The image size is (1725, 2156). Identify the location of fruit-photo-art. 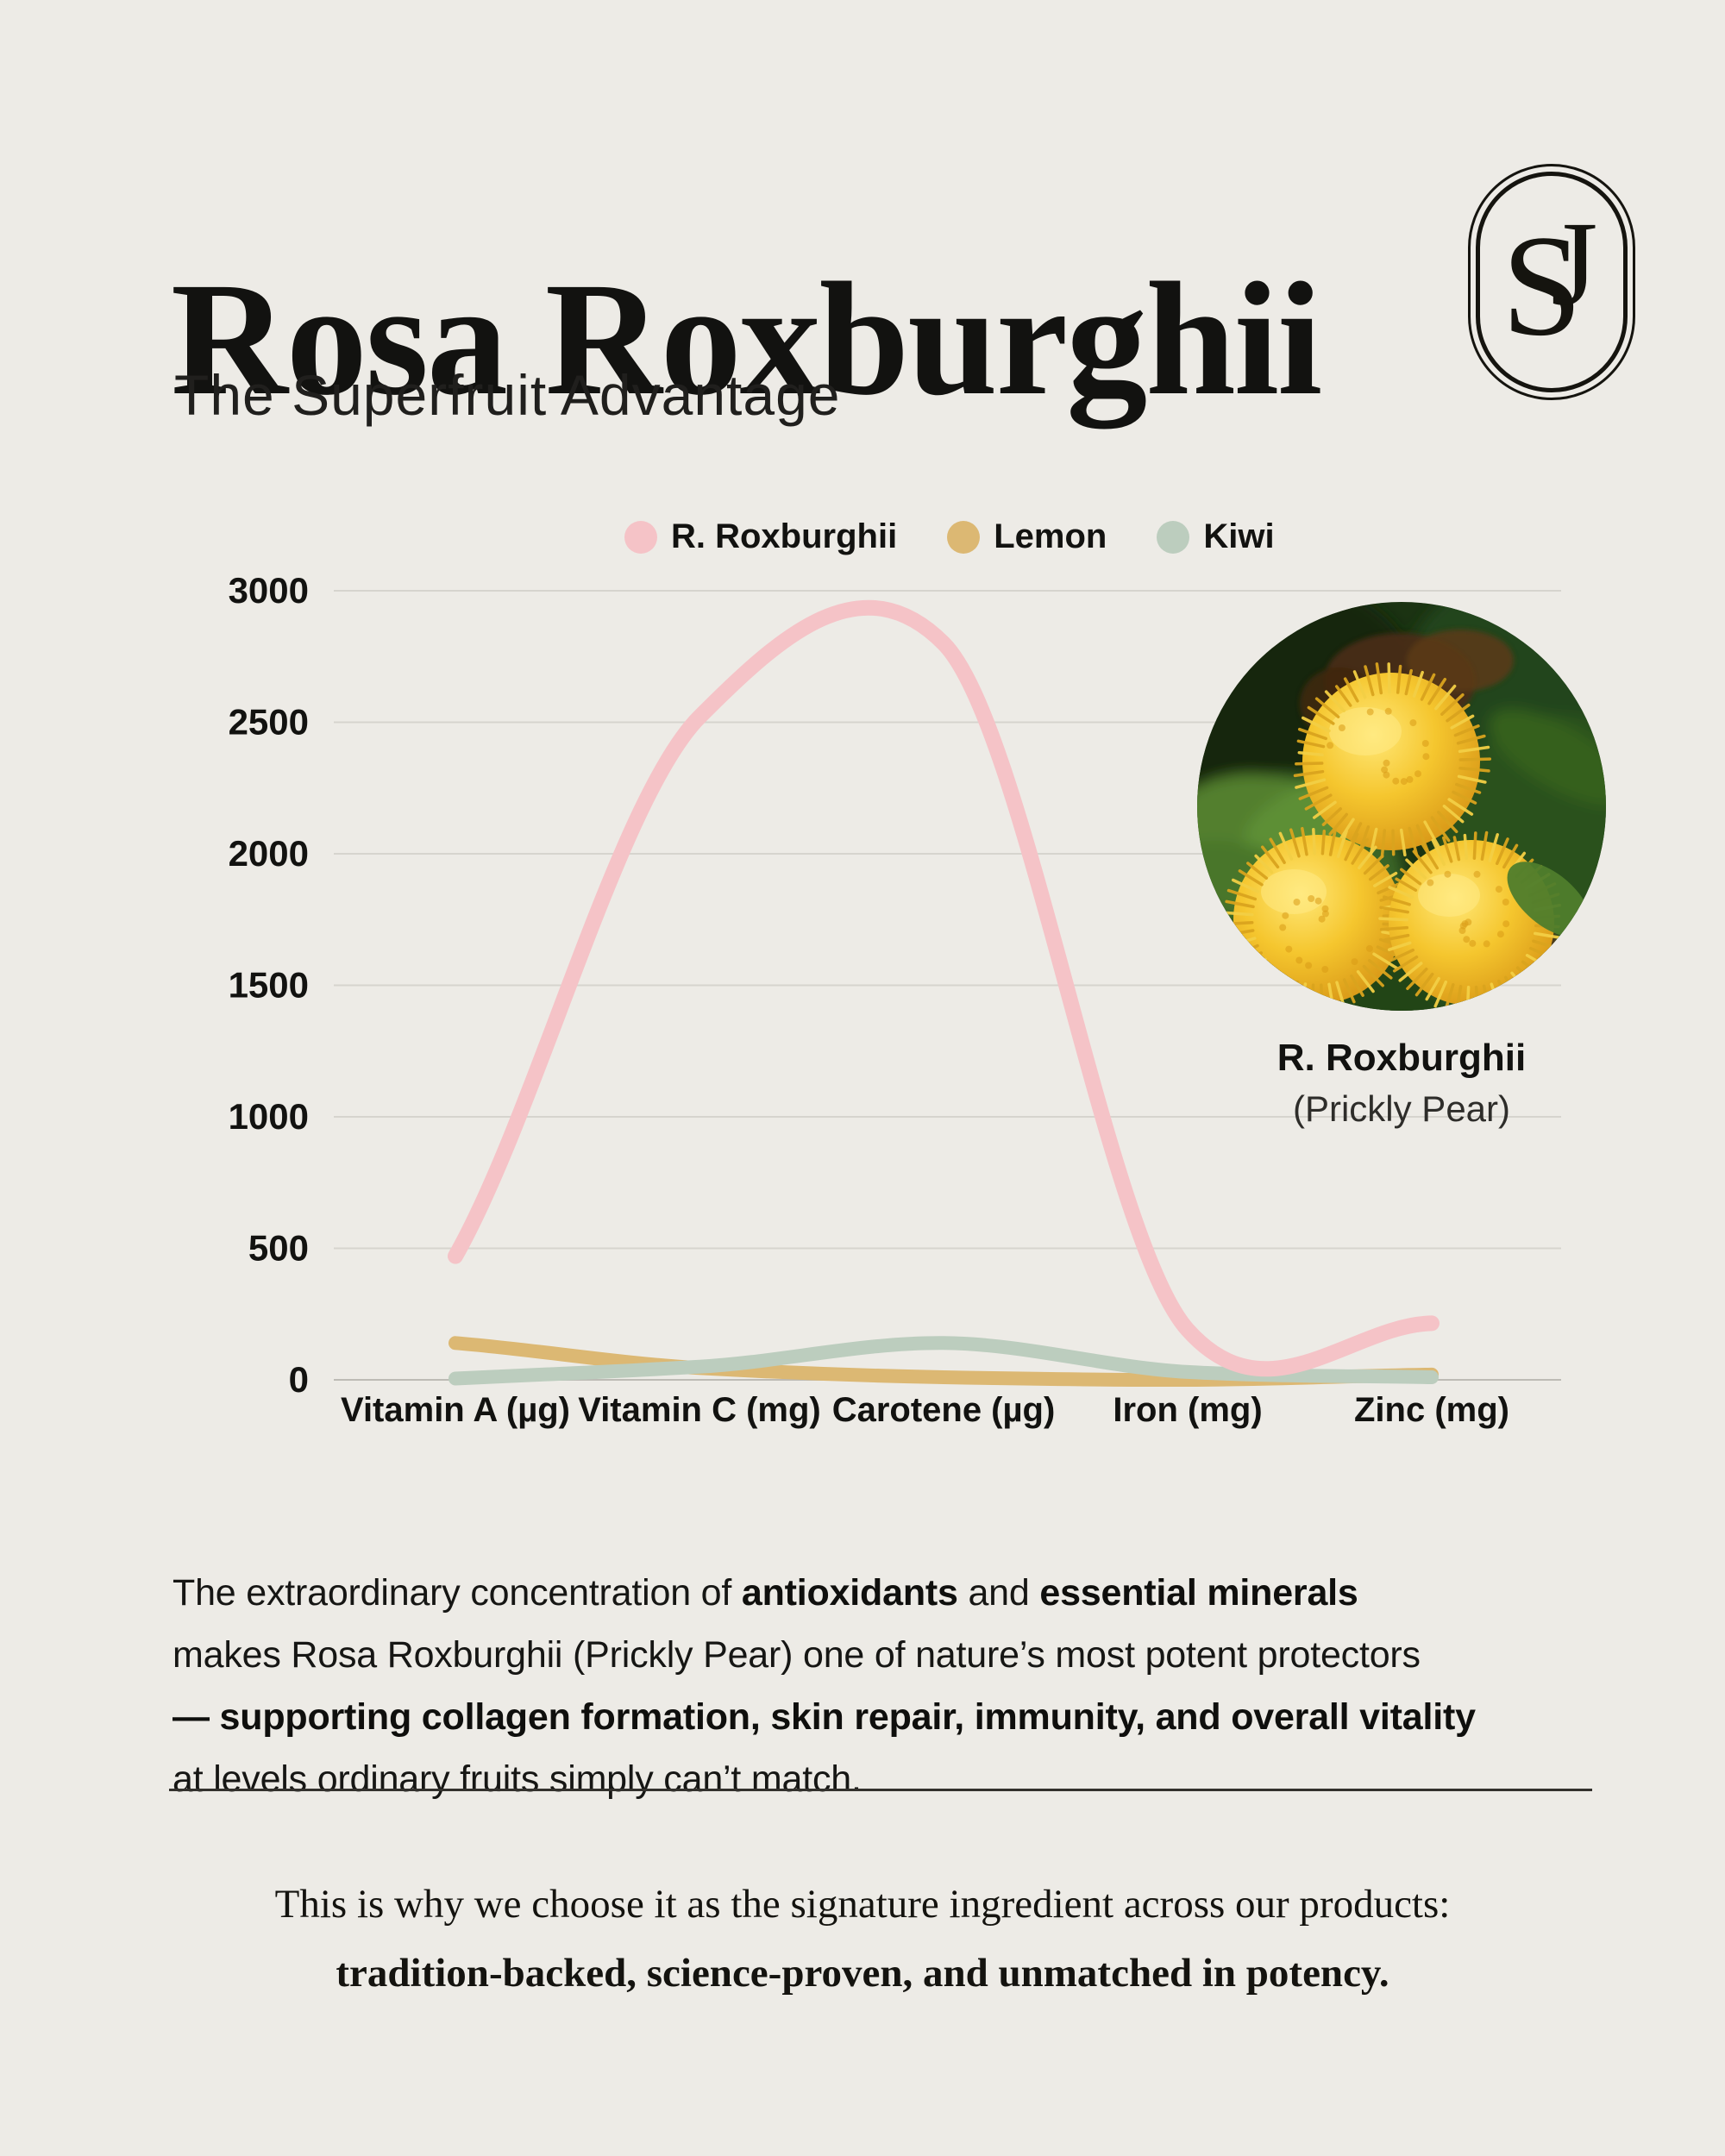
(1401, 806).